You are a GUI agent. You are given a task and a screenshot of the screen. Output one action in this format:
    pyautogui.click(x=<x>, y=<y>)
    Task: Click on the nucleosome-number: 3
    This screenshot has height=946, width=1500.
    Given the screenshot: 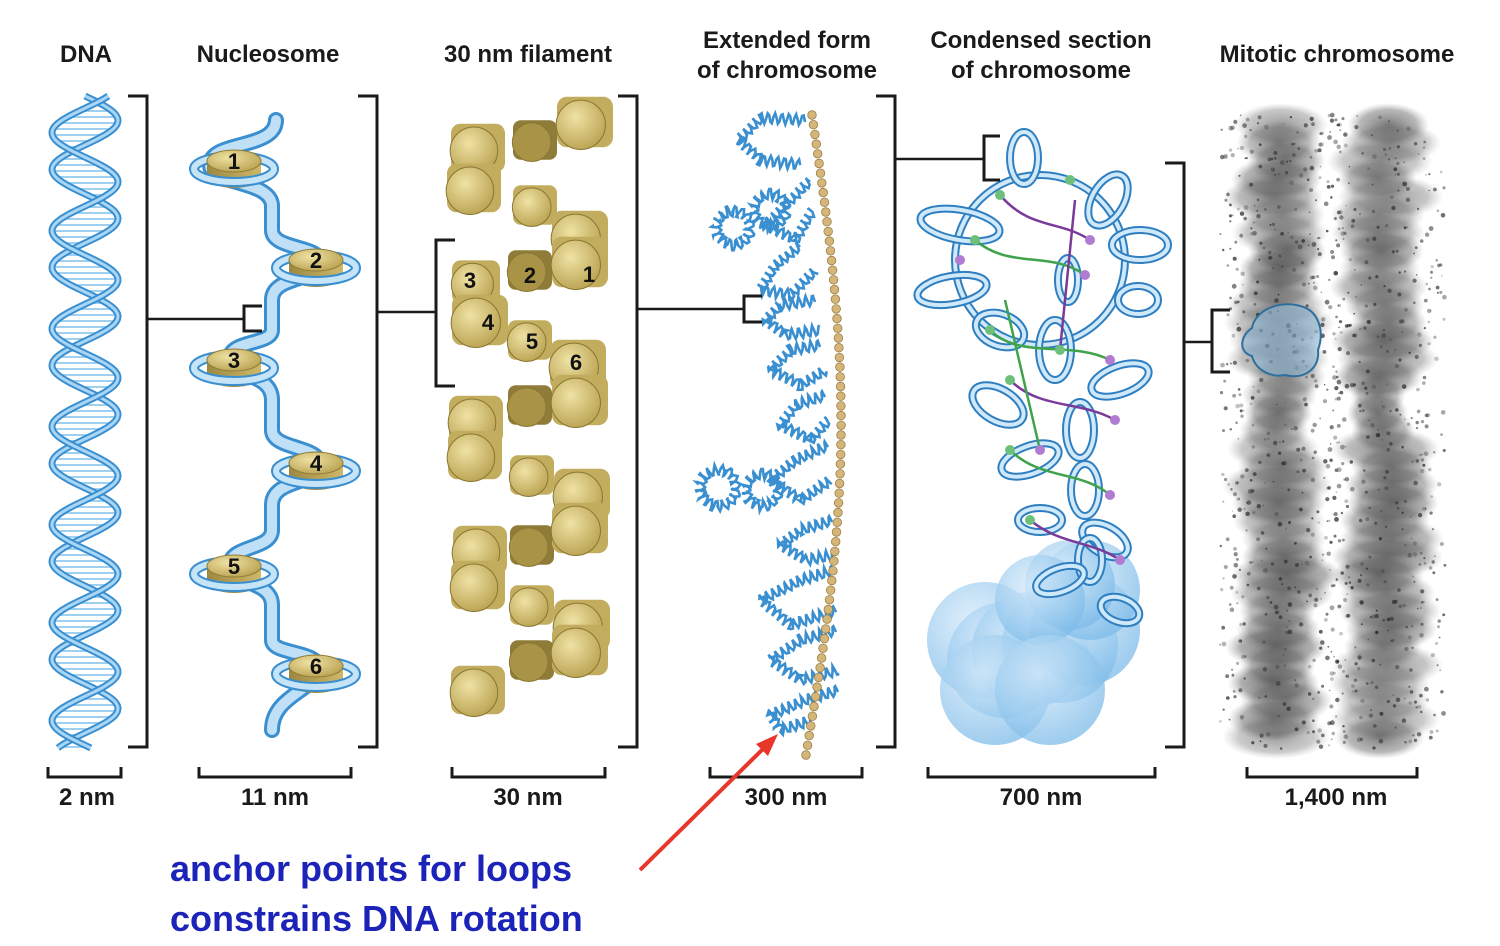 What is the action you would take?
    pyautogui.click(x=234, y=360)
    